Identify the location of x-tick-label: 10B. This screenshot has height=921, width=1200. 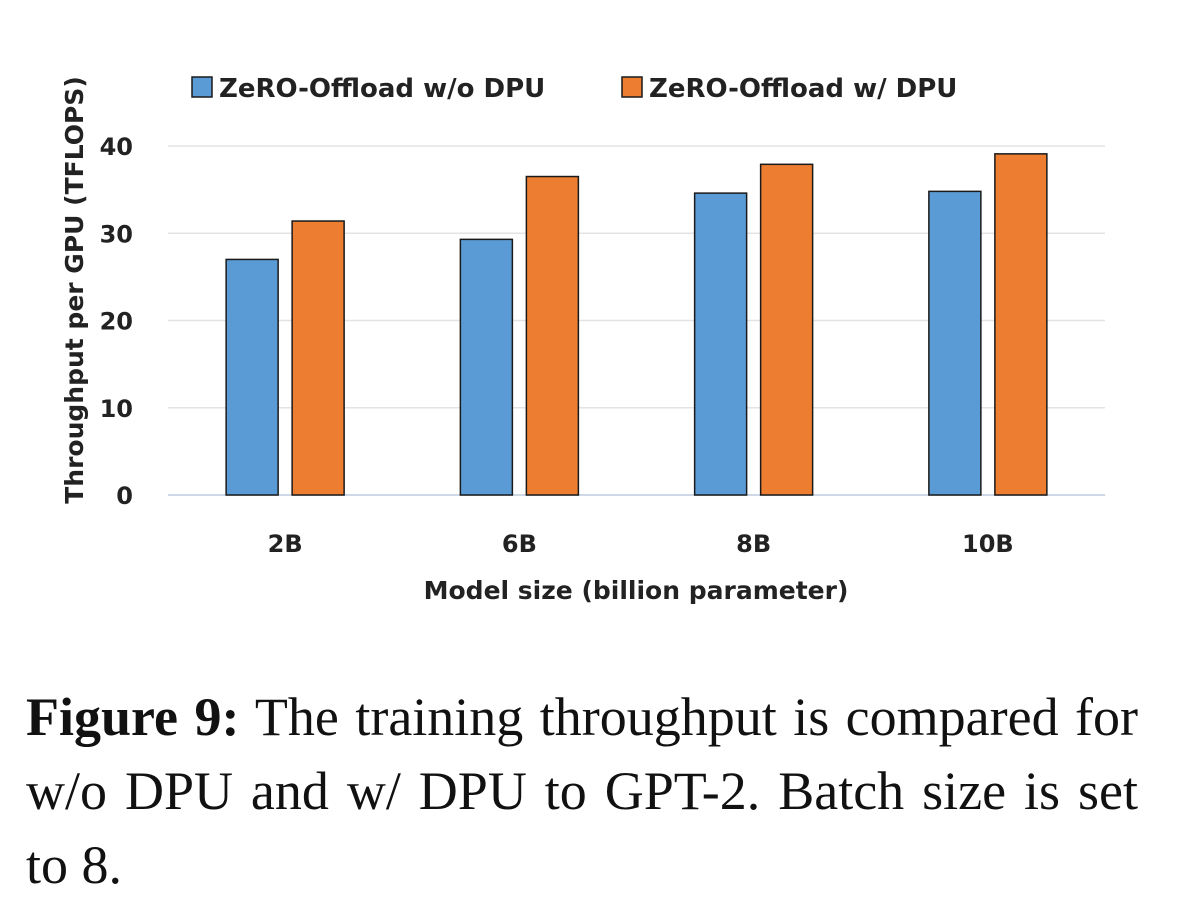
(988, 544).